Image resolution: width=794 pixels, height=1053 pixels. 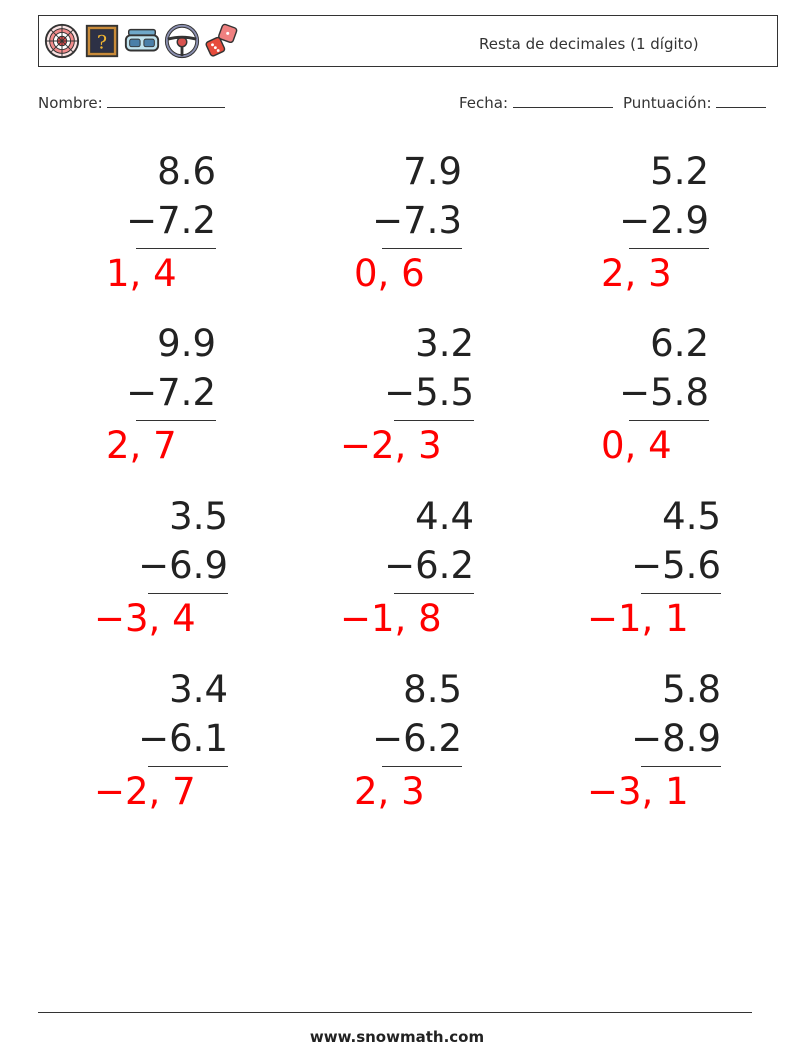 I want to click on footer-site: www.snowmath.com, so click(x=397, y=1037).